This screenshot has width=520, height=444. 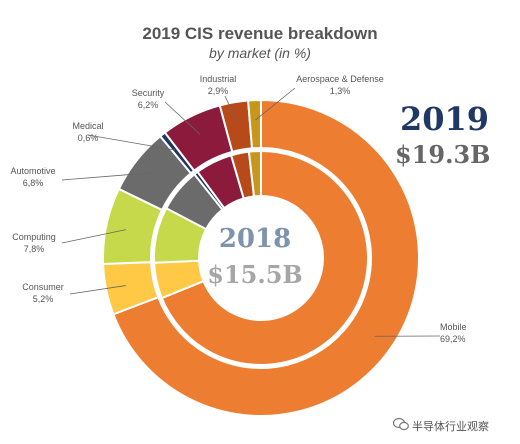 I want to click on leader-line-medical, so click(x=131, y=142).